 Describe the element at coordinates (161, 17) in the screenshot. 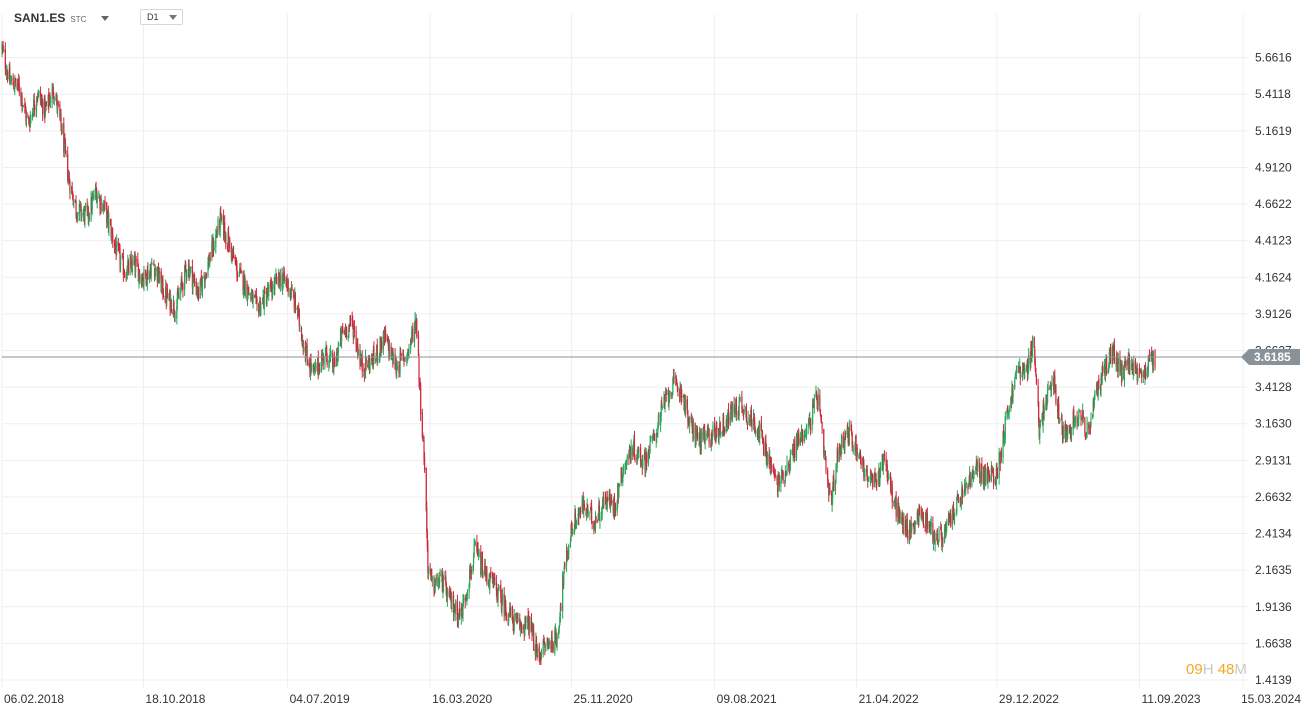

I see `interval-select: D1` at that location.